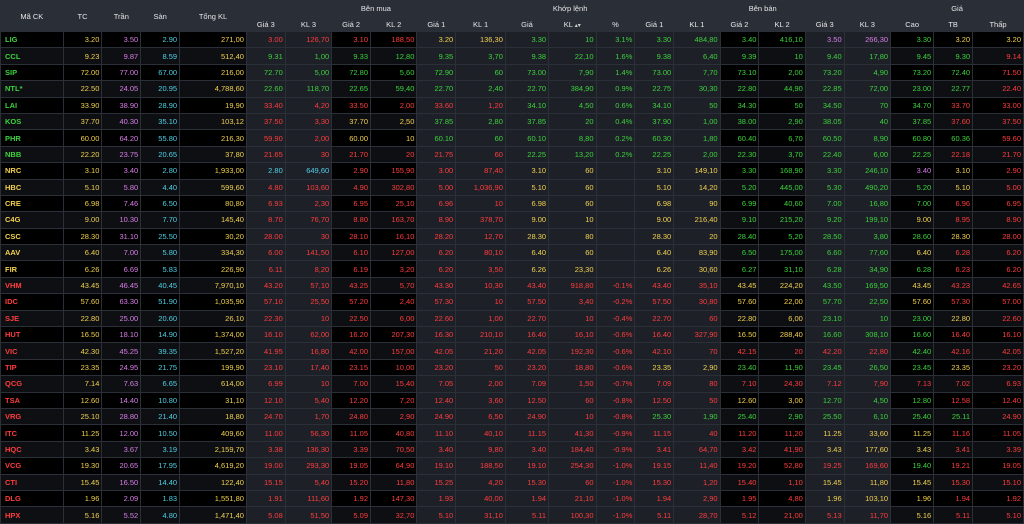 The width and height of the screenshot is (1024, 524). I want to click on cell-symbol: VIC, so click(32, 351).